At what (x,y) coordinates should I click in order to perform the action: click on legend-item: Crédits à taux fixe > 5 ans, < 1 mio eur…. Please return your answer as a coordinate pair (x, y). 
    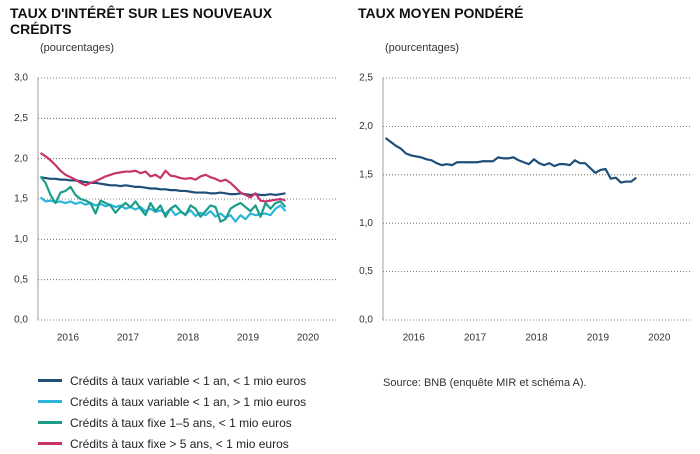
    Looking at the image, I should click on (172, 443).